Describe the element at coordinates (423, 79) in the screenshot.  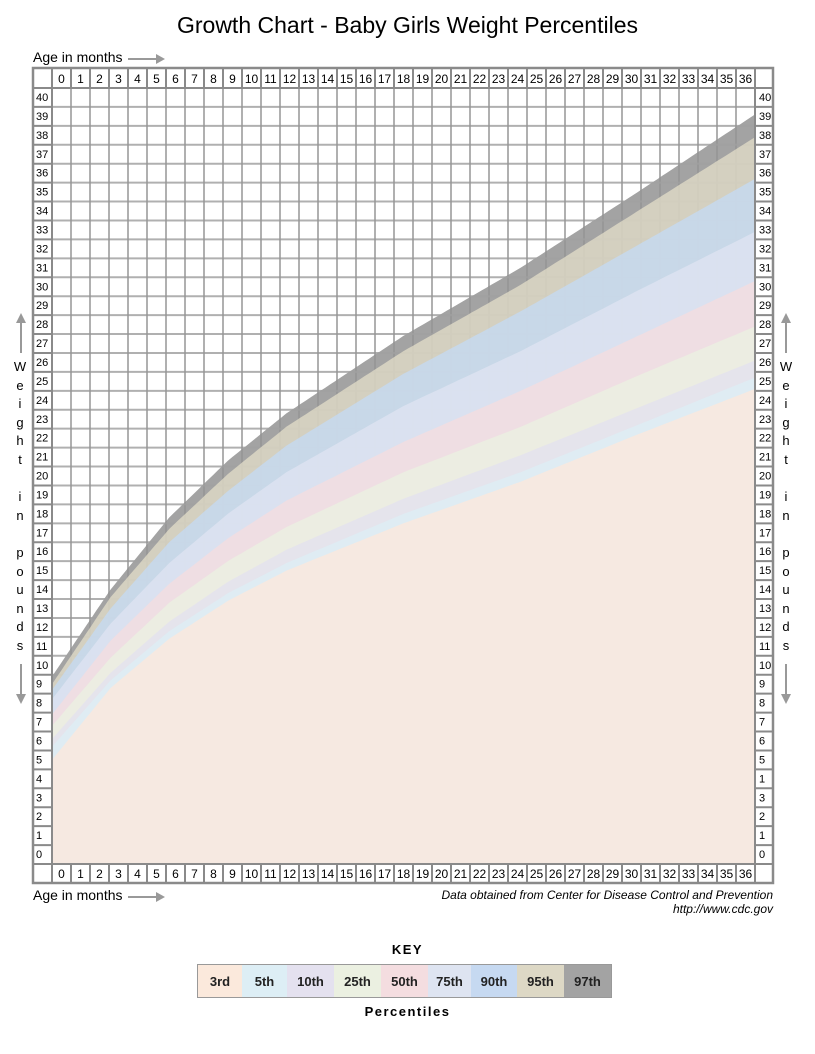
I see `x-tick-top: 19` at that location.